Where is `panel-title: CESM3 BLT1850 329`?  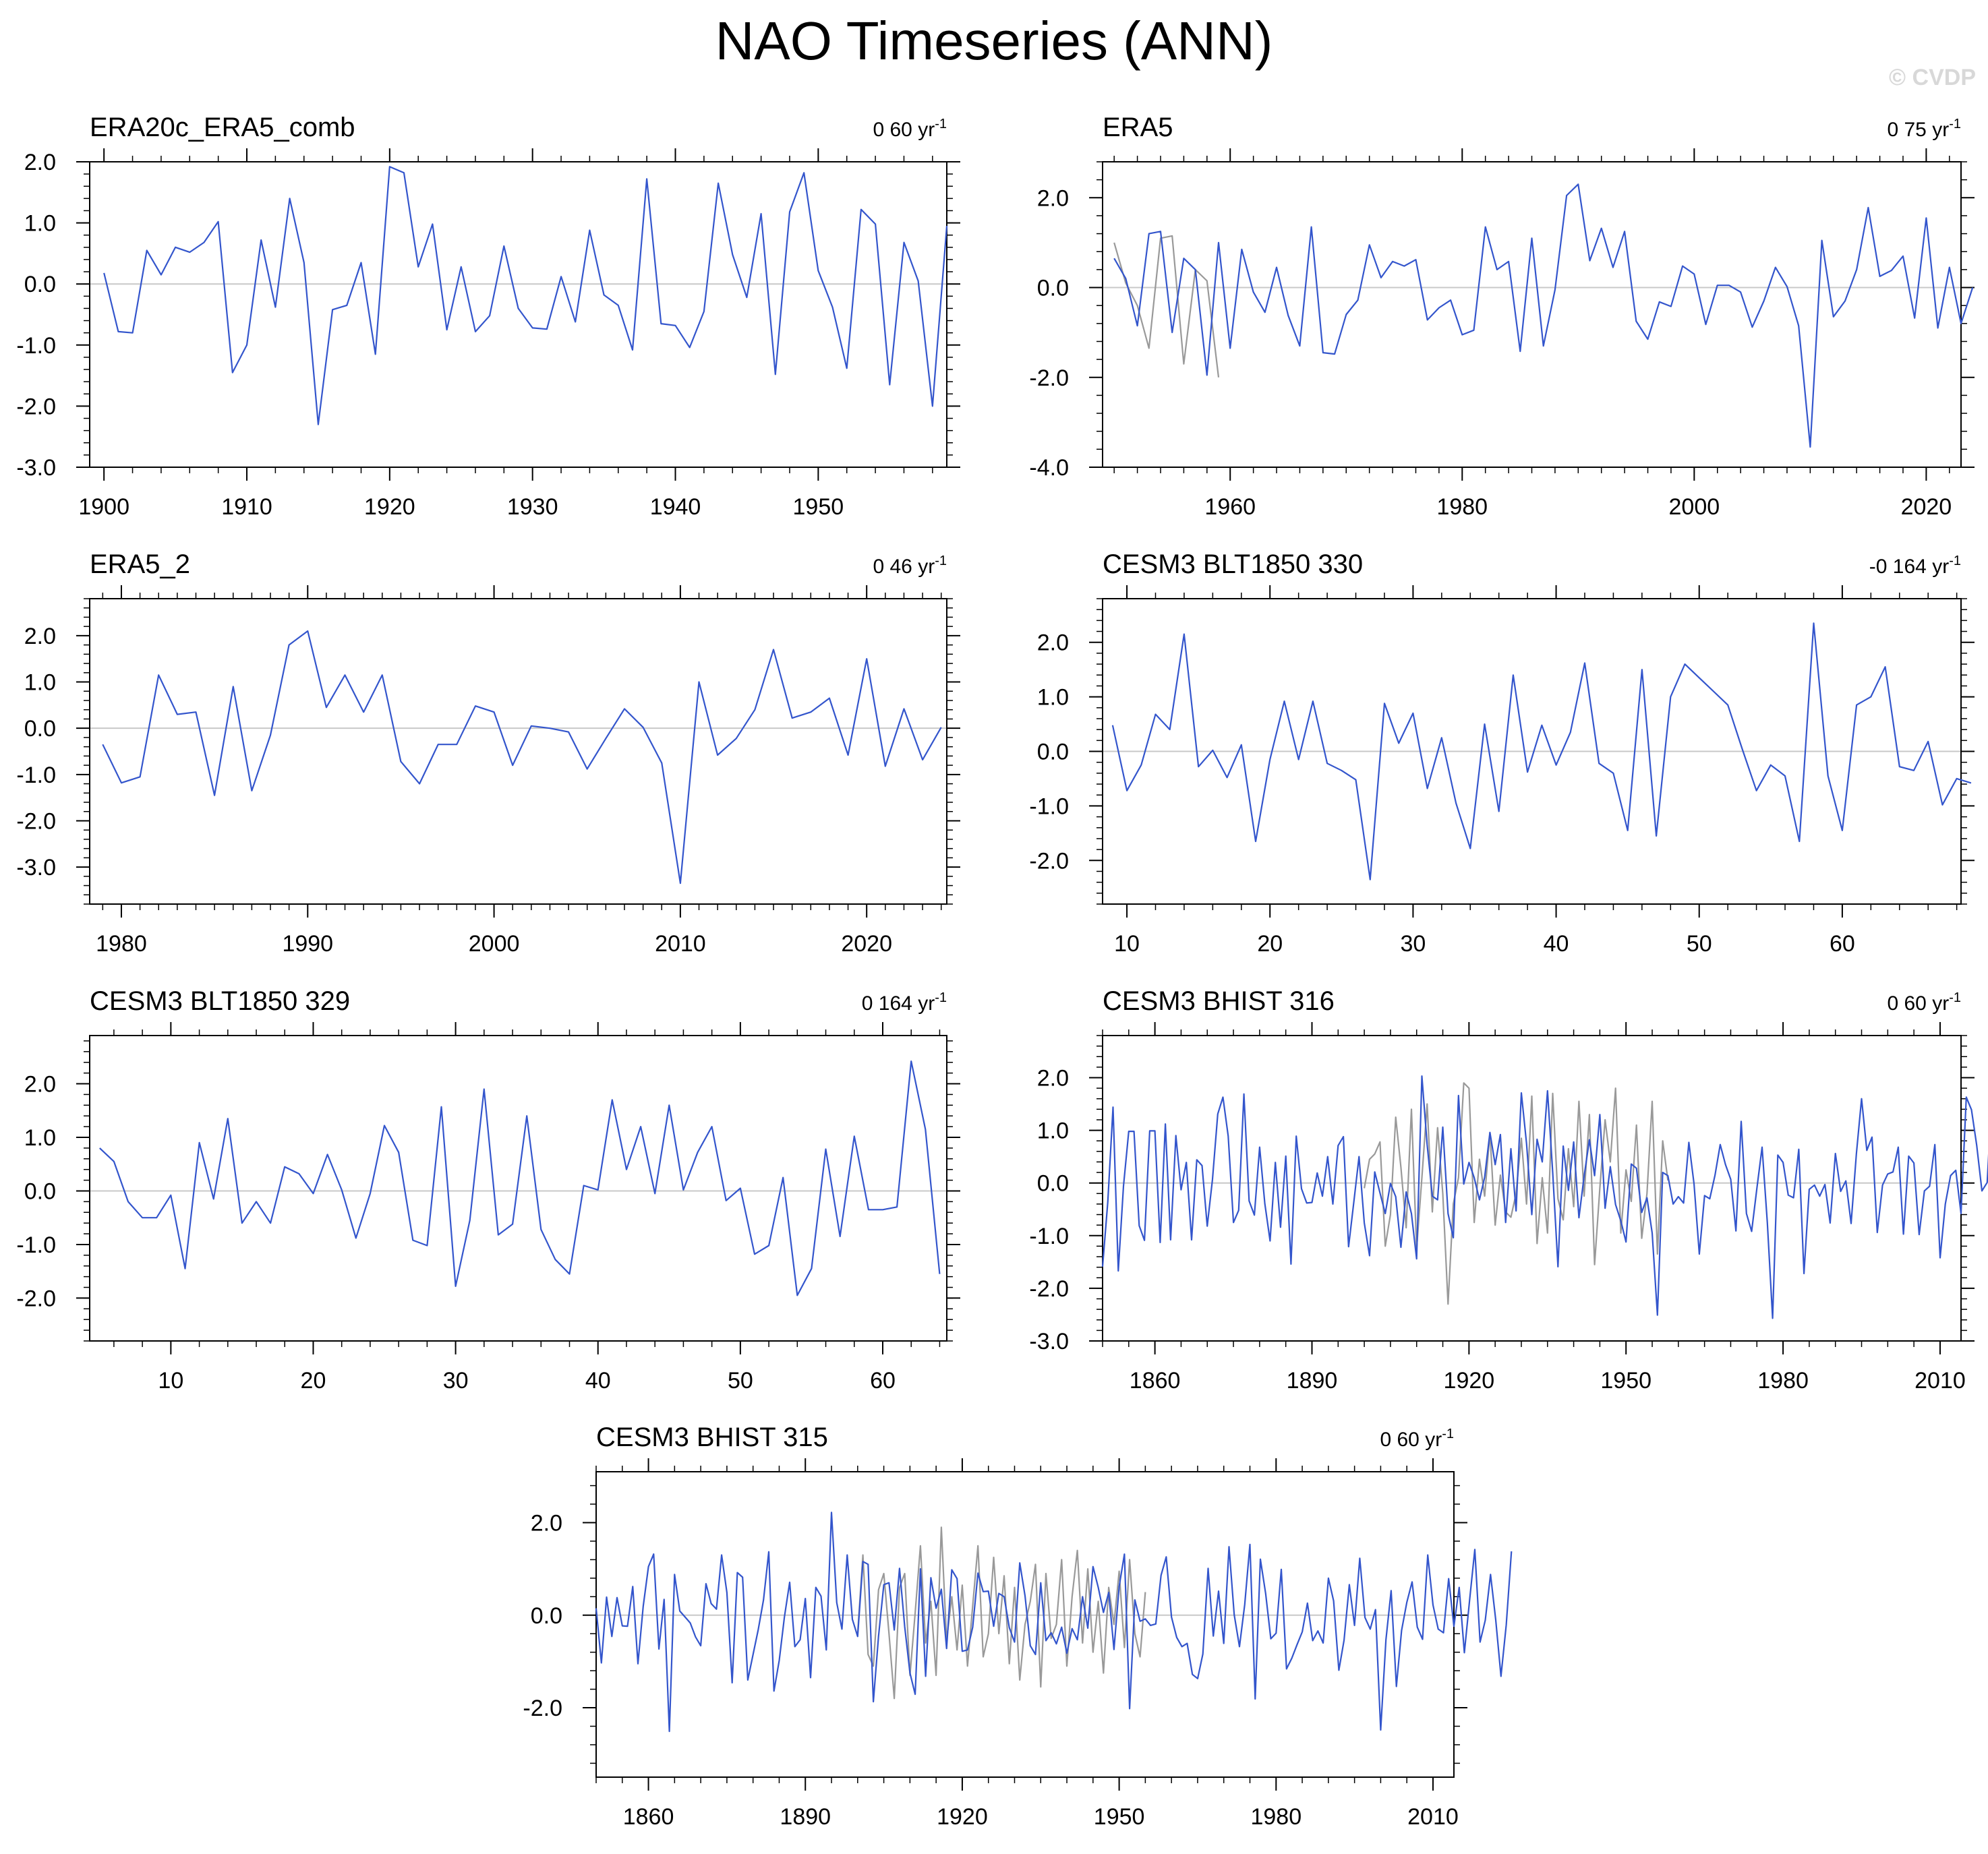
panel-title: CESM3 BLT1850 329 is located at coordinates (220, 1001).